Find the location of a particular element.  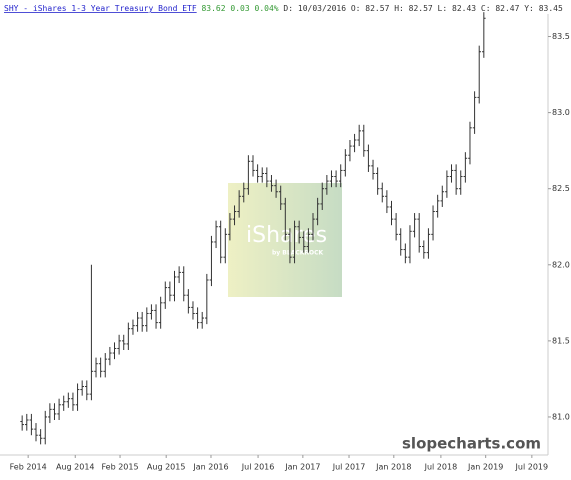

x-tick-label: Jul 2017 is located at coordinates (349, 467).